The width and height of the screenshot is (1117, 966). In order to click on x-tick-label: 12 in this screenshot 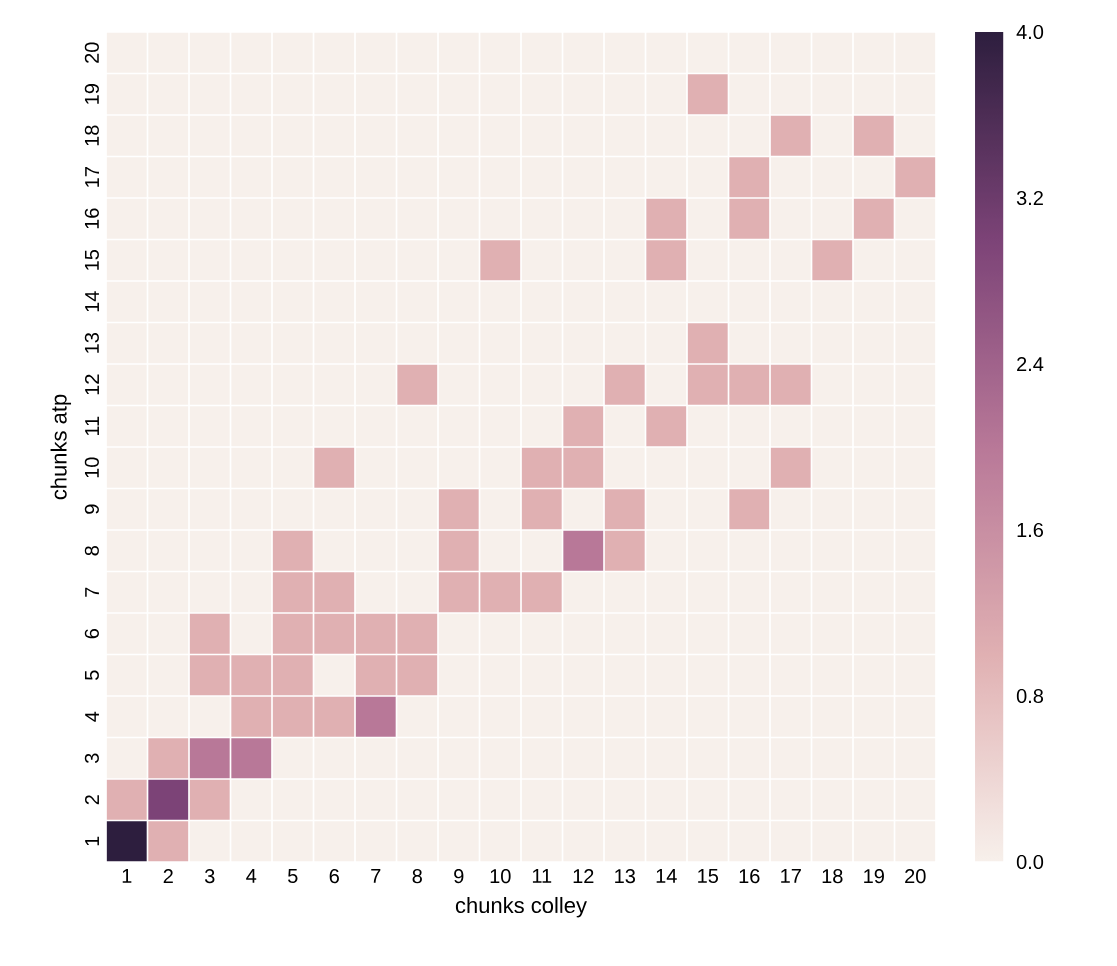, I will do `click(583, 876)`.